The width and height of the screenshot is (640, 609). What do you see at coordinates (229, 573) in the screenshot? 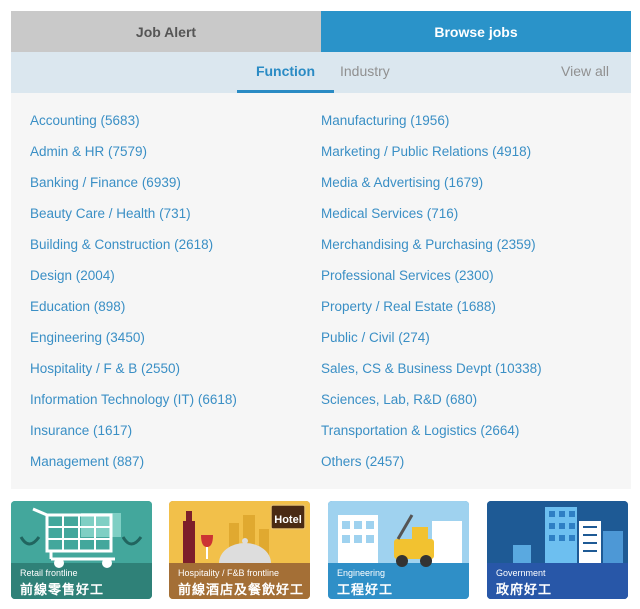
I see `banner-hospitality-en: Hospitality / F&B frontline` at bounding box center [229, 573].